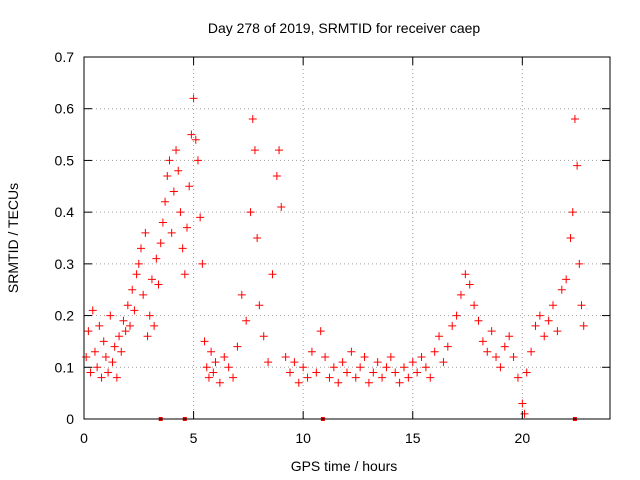 The height and width of the screenshot is (480, 640). I want to click on x-tick-label: 5, so click(194, 438).